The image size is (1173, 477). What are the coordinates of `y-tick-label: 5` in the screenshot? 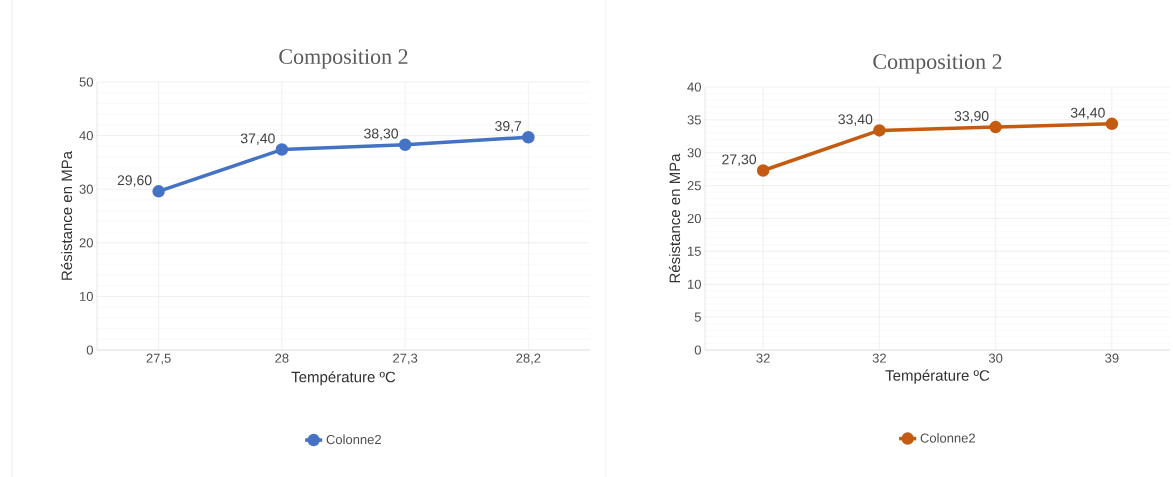 It's located at (697, 317).